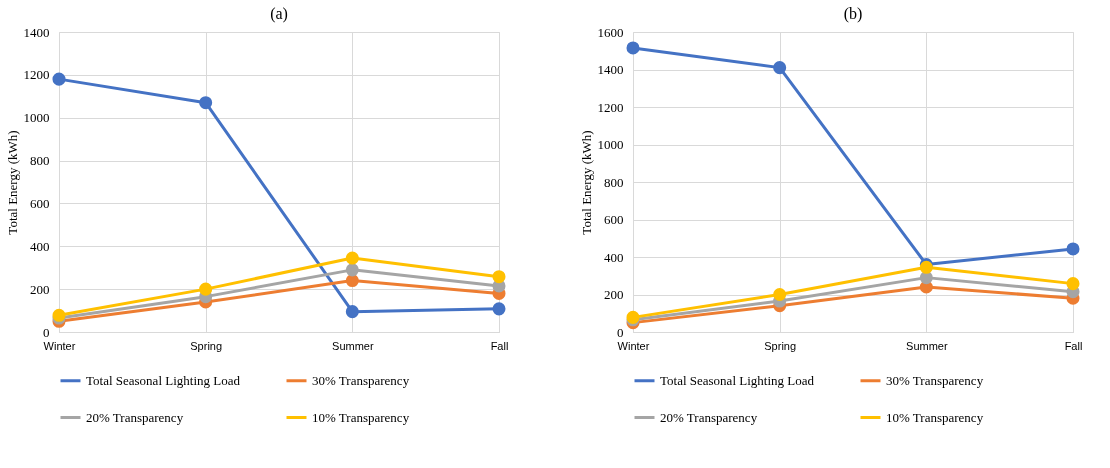 The image size is (1110, 468). What do you see at coordinates (853, 14) in the screenshot?
I see `chart-title: (b)` at bounding box center [853, 14].